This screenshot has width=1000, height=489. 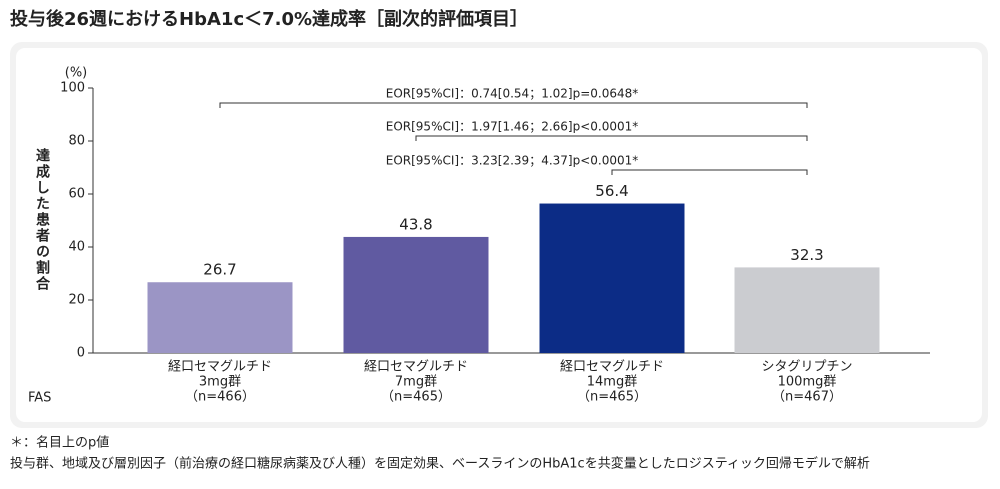 What do you see at coordinates (220, 382) in the screenshot?
I see `x-tick-label: 3mg群` at bounding box center [220, 382].